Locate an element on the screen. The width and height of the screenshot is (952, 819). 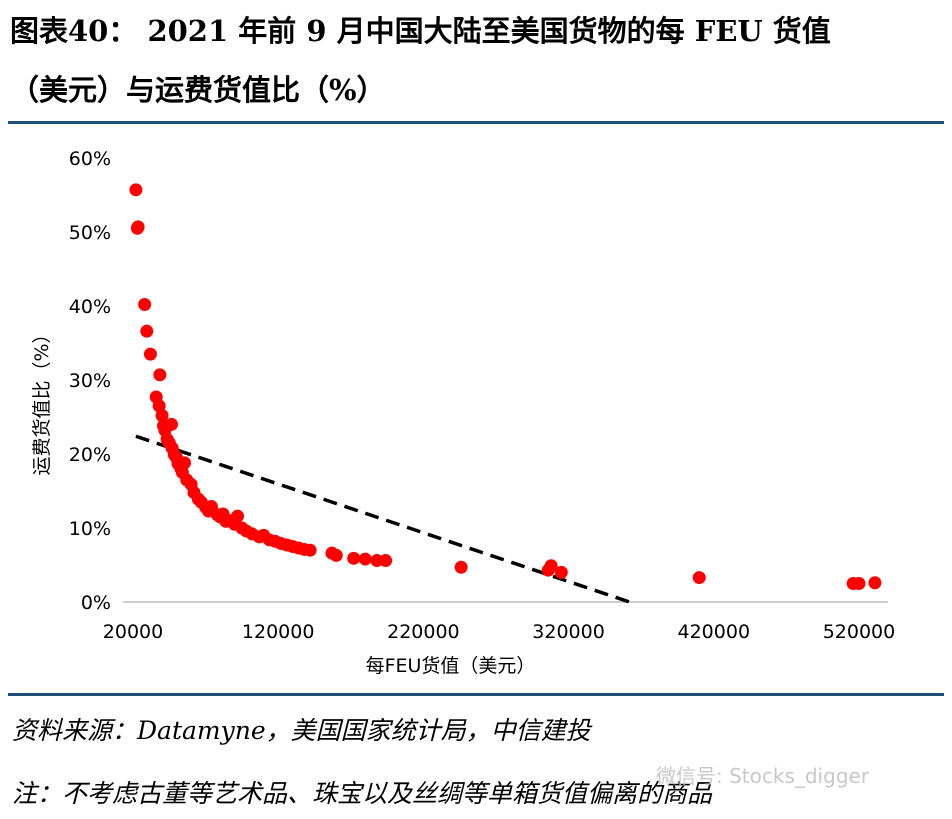
y-tick-label: 20% is located at coordinates (90, 455).